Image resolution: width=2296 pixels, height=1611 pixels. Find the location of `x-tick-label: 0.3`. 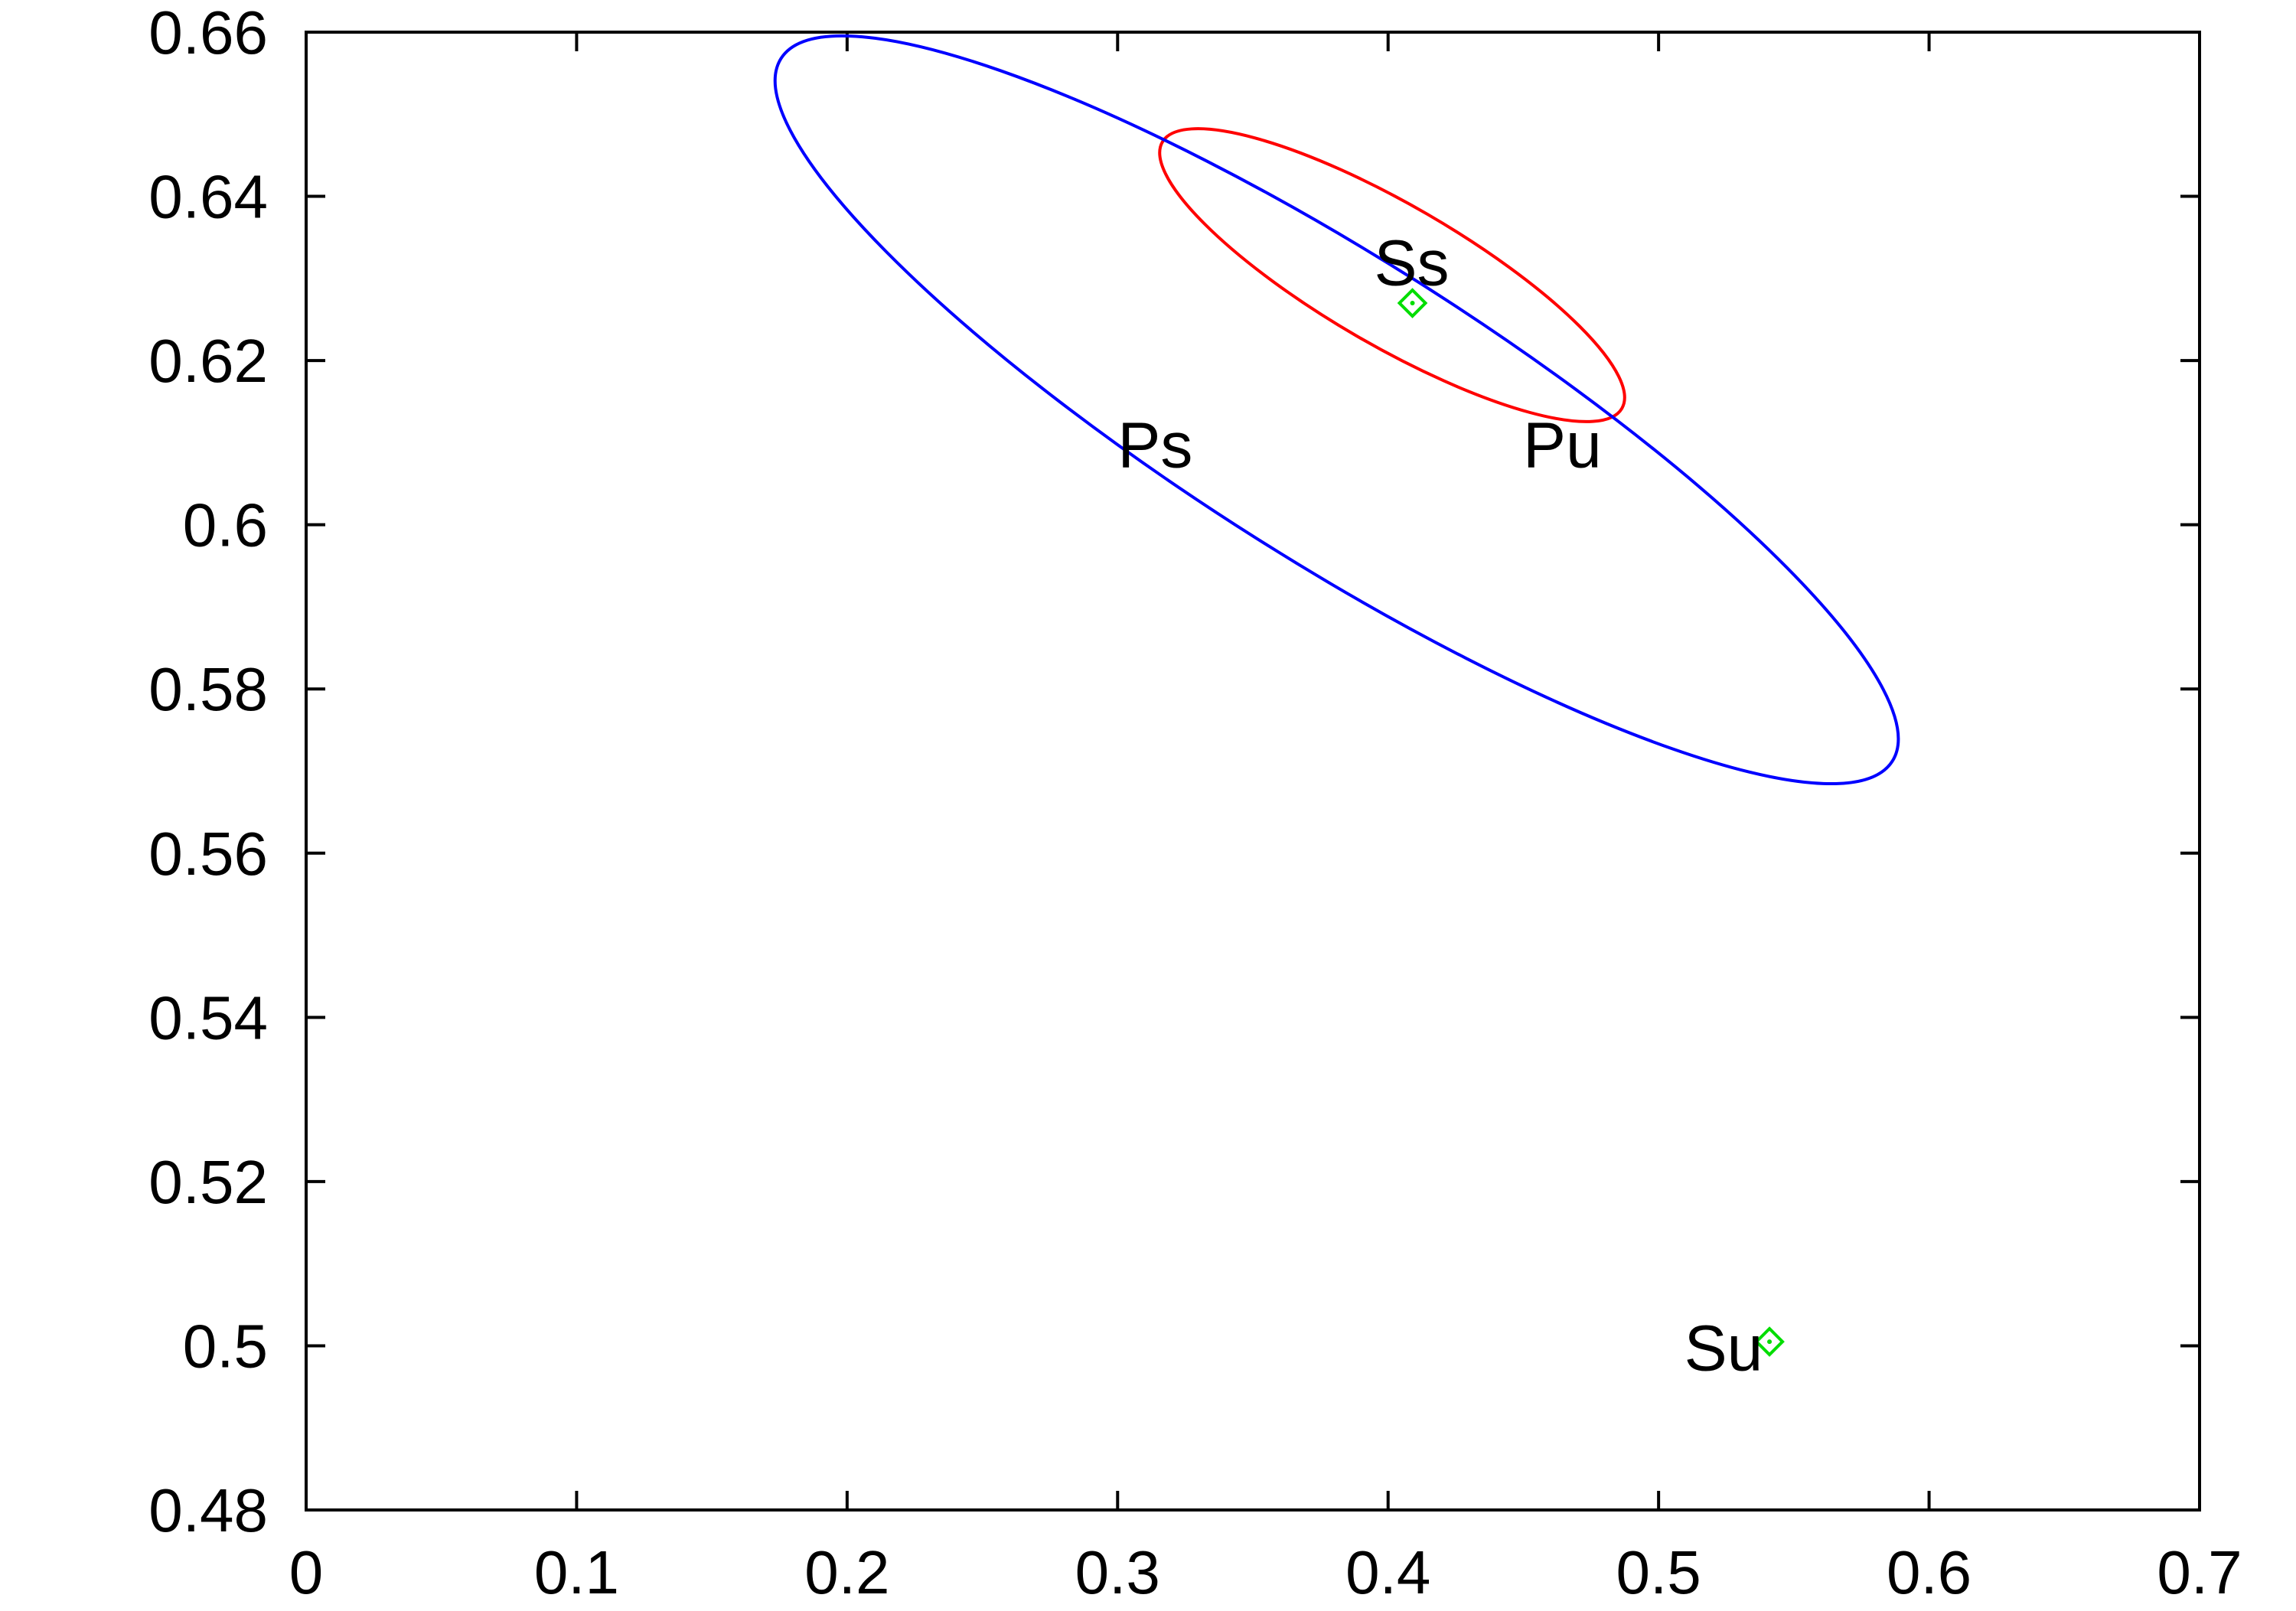

x-tick-label: 0.3 is located at coordinates (1117, 1572).